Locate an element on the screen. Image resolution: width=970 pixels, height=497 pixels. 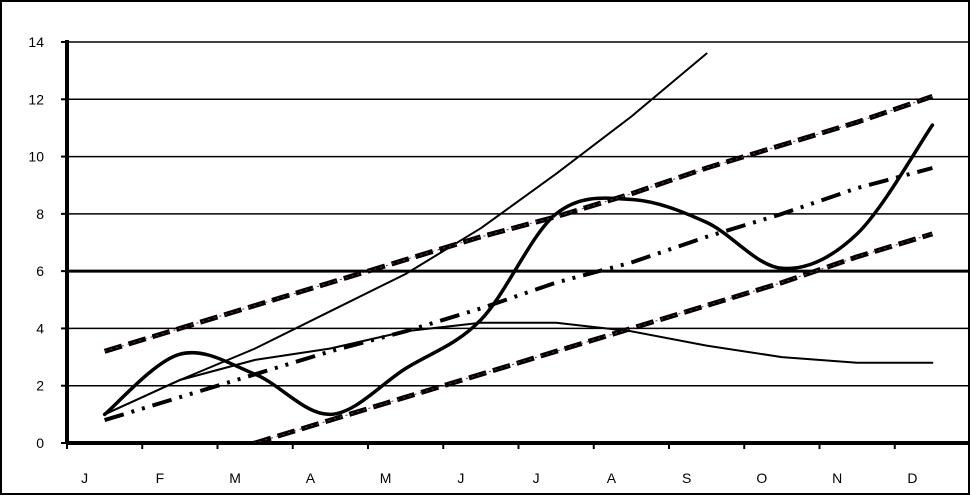
y-tick-label: 4 is located at coordinates (40, 328).